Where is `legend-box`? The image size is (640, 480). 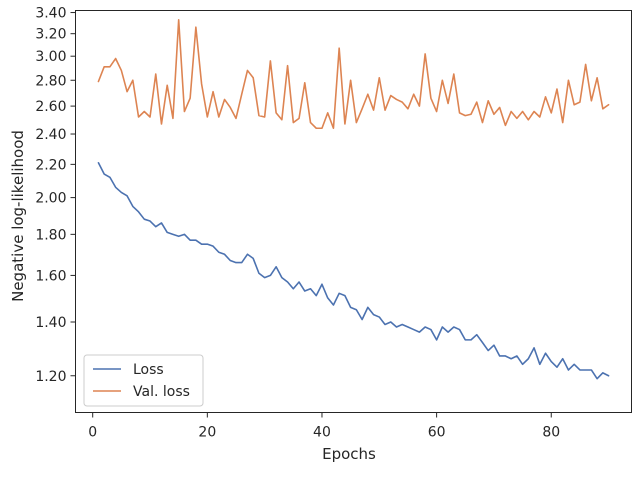
legend-box is located at coordinates (143, 380).